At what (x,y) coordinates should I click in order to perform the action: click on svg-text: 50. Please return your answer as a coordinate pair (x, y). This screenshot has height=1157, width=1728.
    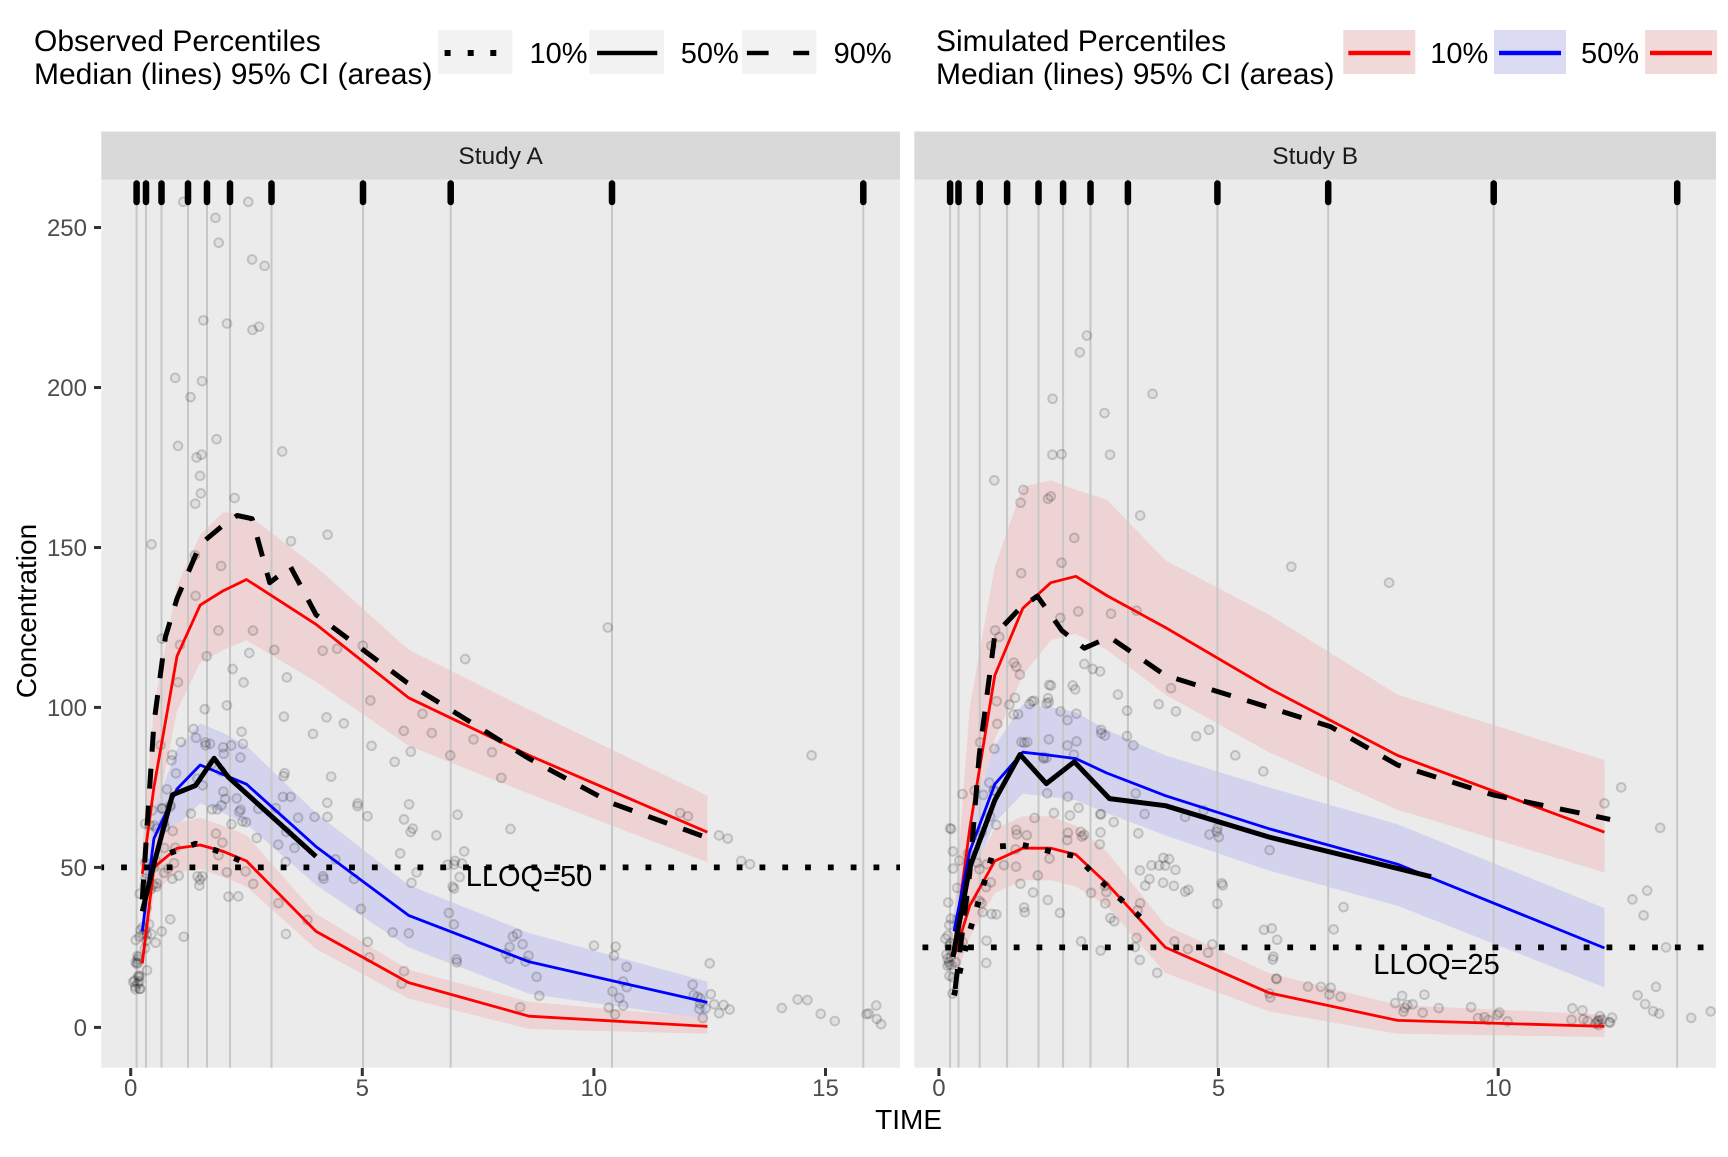
    Looking at the image, I should click on (73, 868).